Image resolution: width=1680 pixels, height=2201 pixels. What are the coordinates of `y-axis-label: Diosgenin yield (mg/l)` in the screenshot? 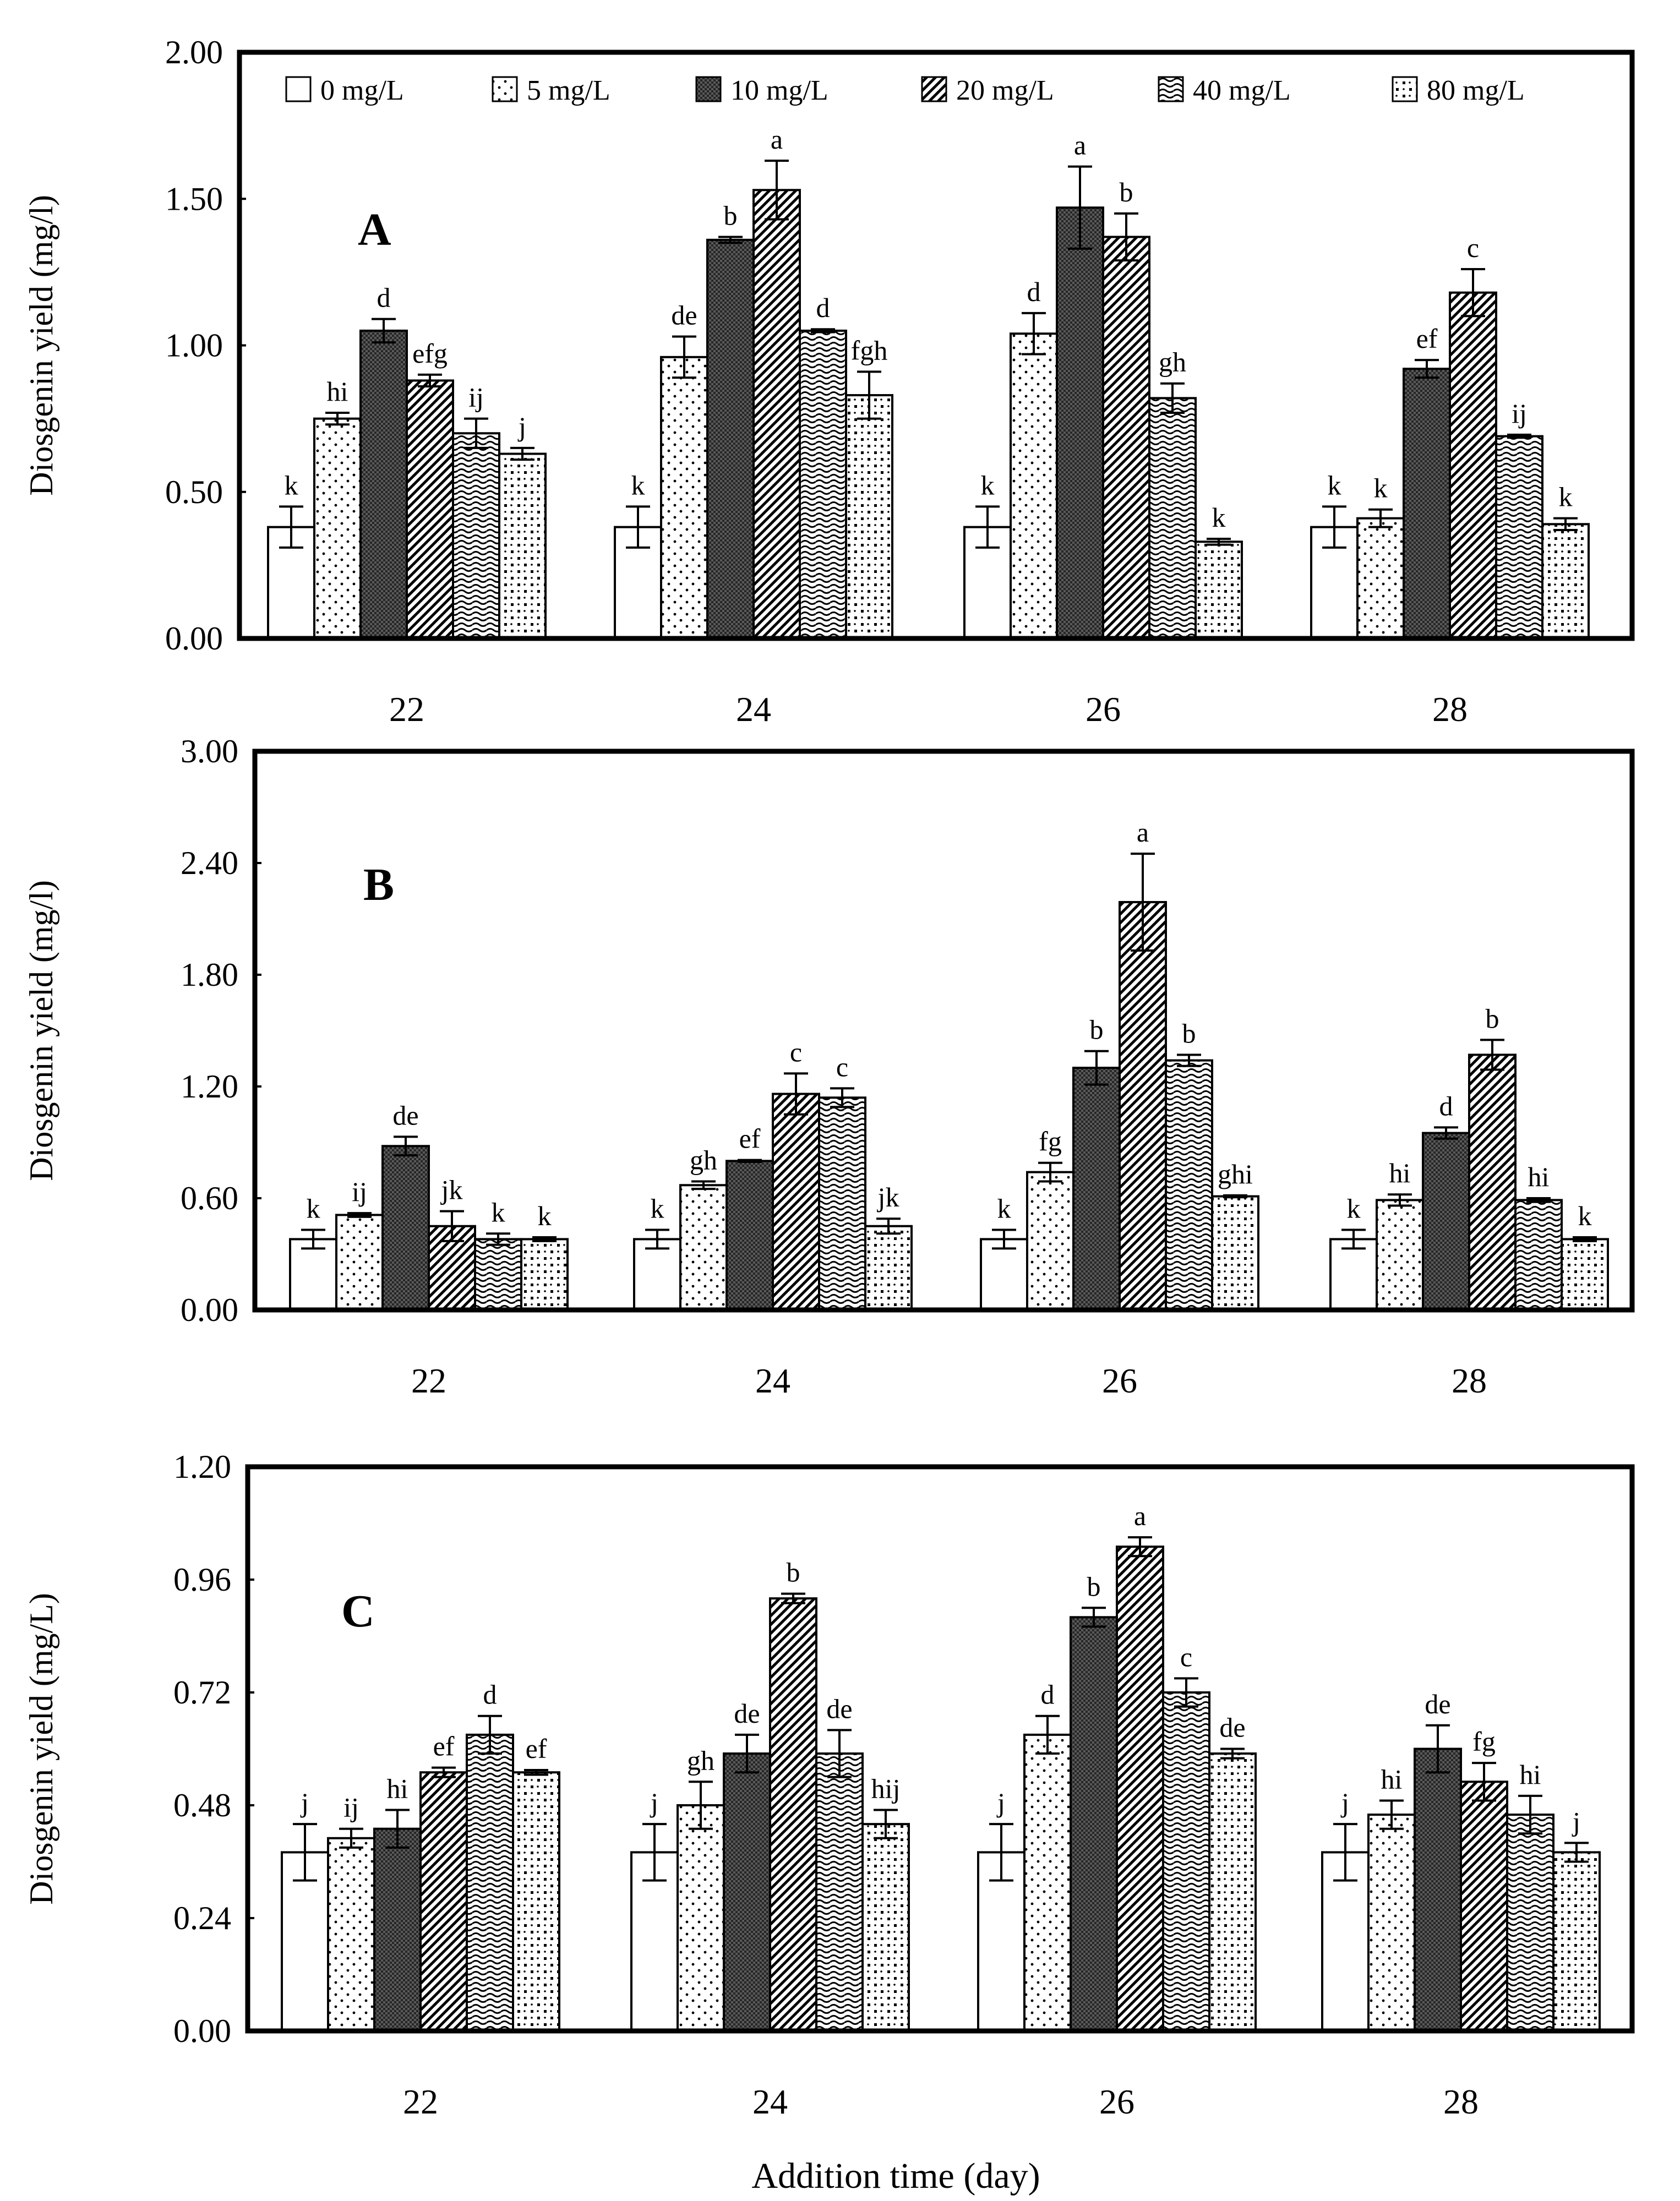 It's located at (41, 1030).